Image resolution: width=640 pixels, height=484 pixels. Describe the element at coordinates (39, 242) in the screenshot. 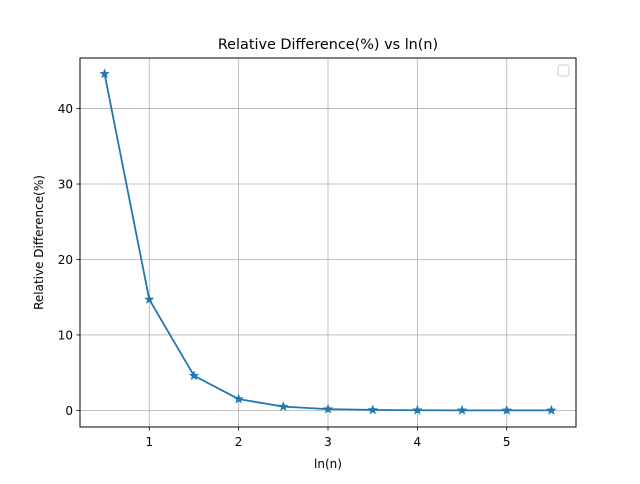

I see `y-axis-label: Relative Difference(%)` at that location.